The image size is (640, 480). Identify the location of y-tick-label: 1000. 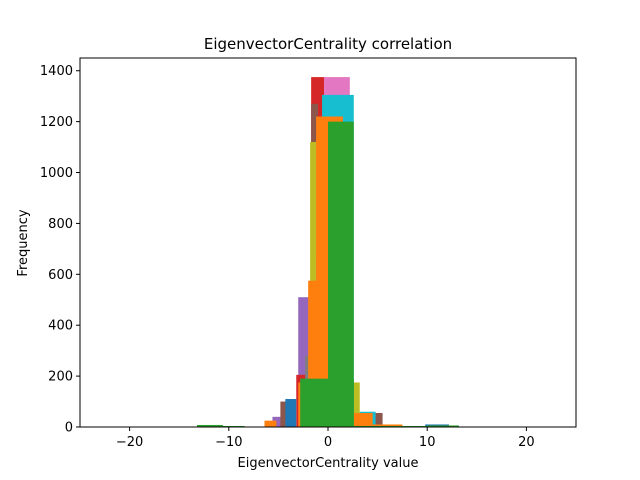
(56, 173).